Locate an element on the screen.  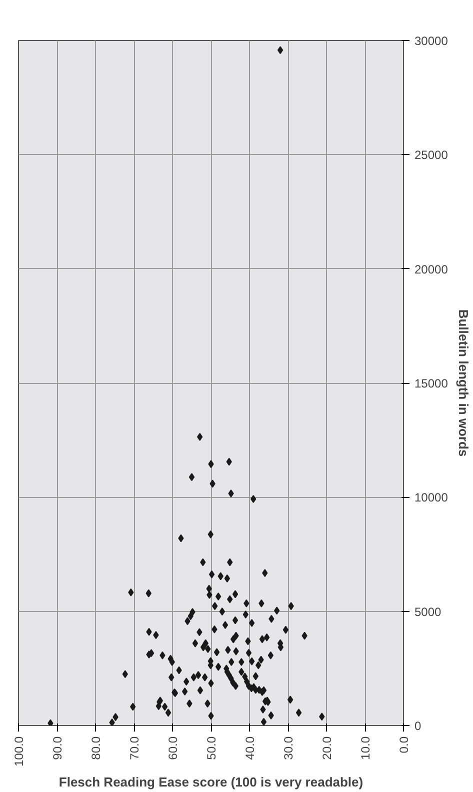
y-axis-title: Bulletin length in words is located at coordinates (463, 383).